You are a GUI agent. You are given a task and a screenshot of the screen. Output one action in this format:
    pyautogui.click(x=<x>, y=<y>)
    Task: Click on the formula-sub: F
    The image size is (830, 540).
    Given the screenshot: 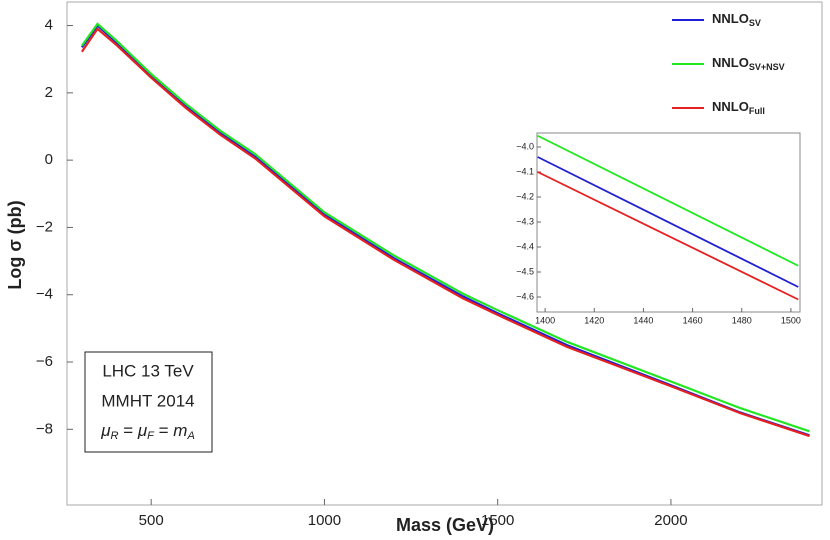 What is the action you would take?
    pyautogui.click(x=151, y=436)
    